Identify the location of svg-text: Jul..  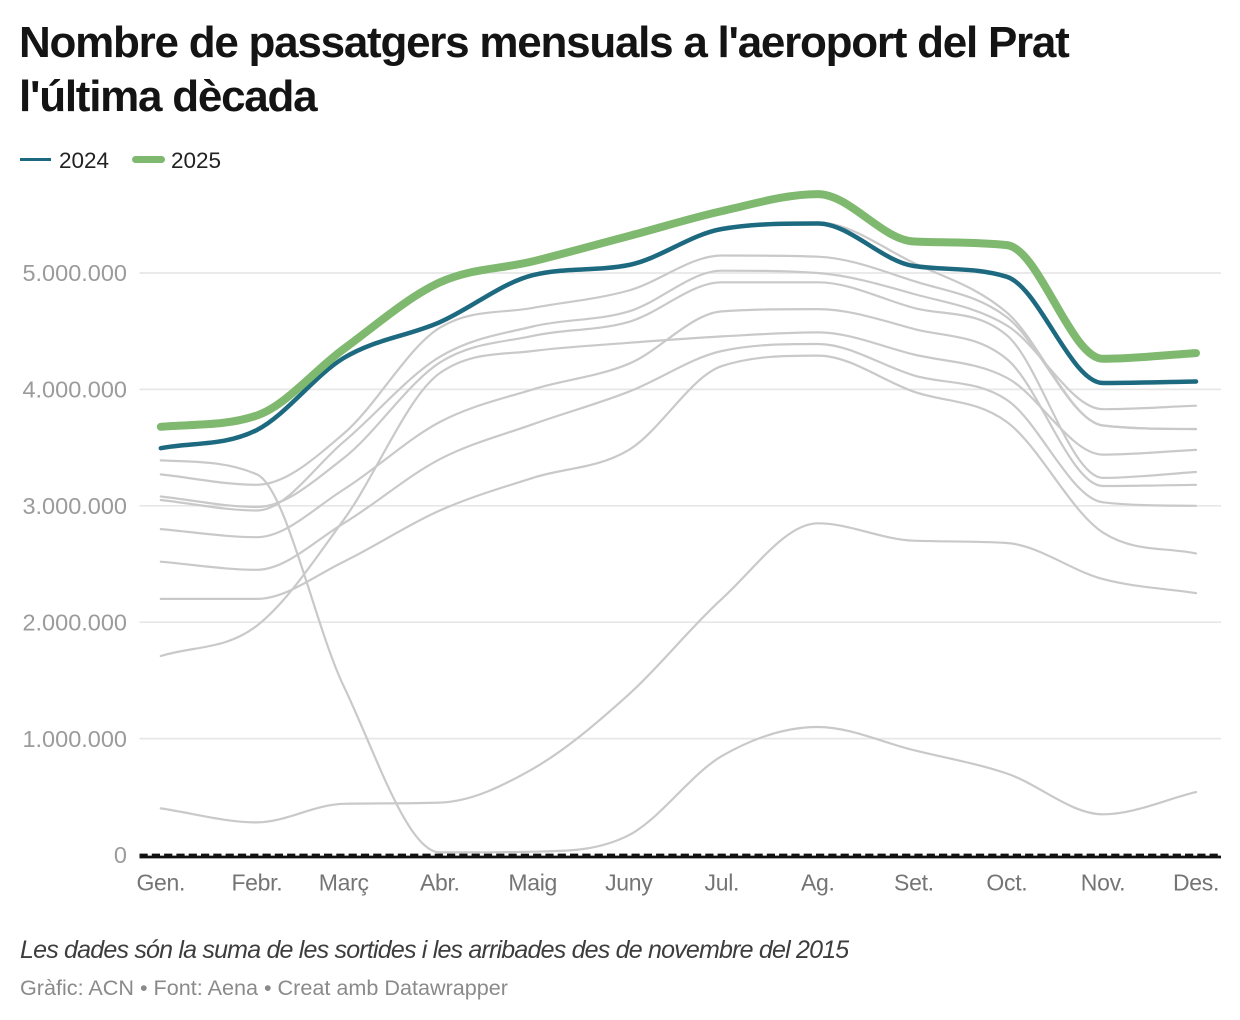
(722, 883).